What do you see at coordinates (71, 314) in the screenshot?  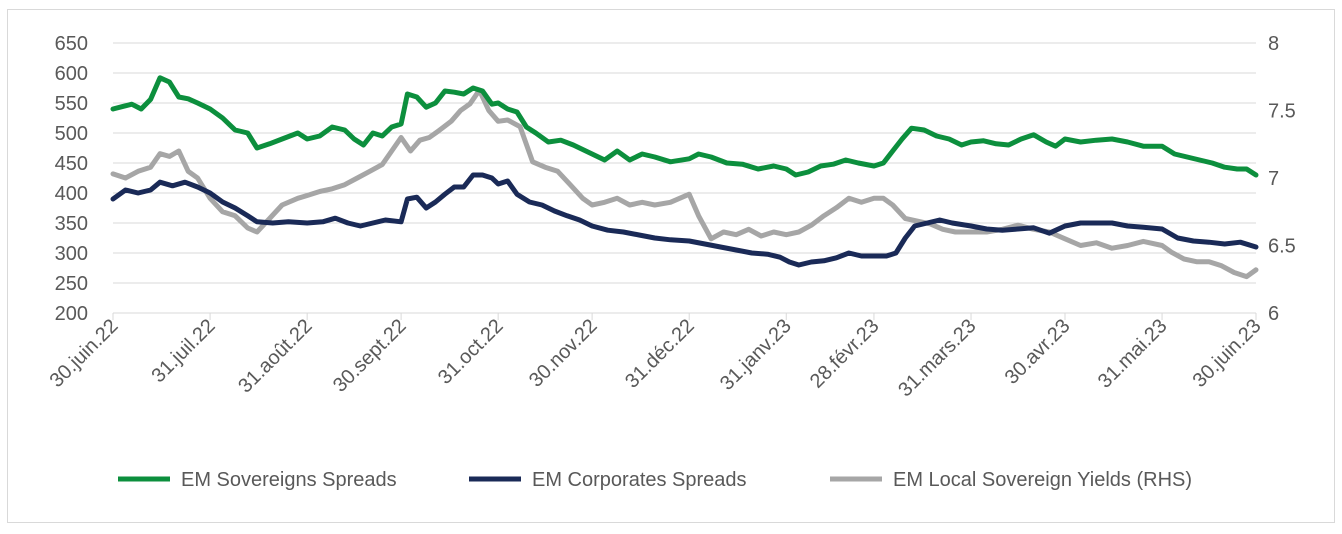 I see `y-tick-label: 200` at bounding box center [71, 314].